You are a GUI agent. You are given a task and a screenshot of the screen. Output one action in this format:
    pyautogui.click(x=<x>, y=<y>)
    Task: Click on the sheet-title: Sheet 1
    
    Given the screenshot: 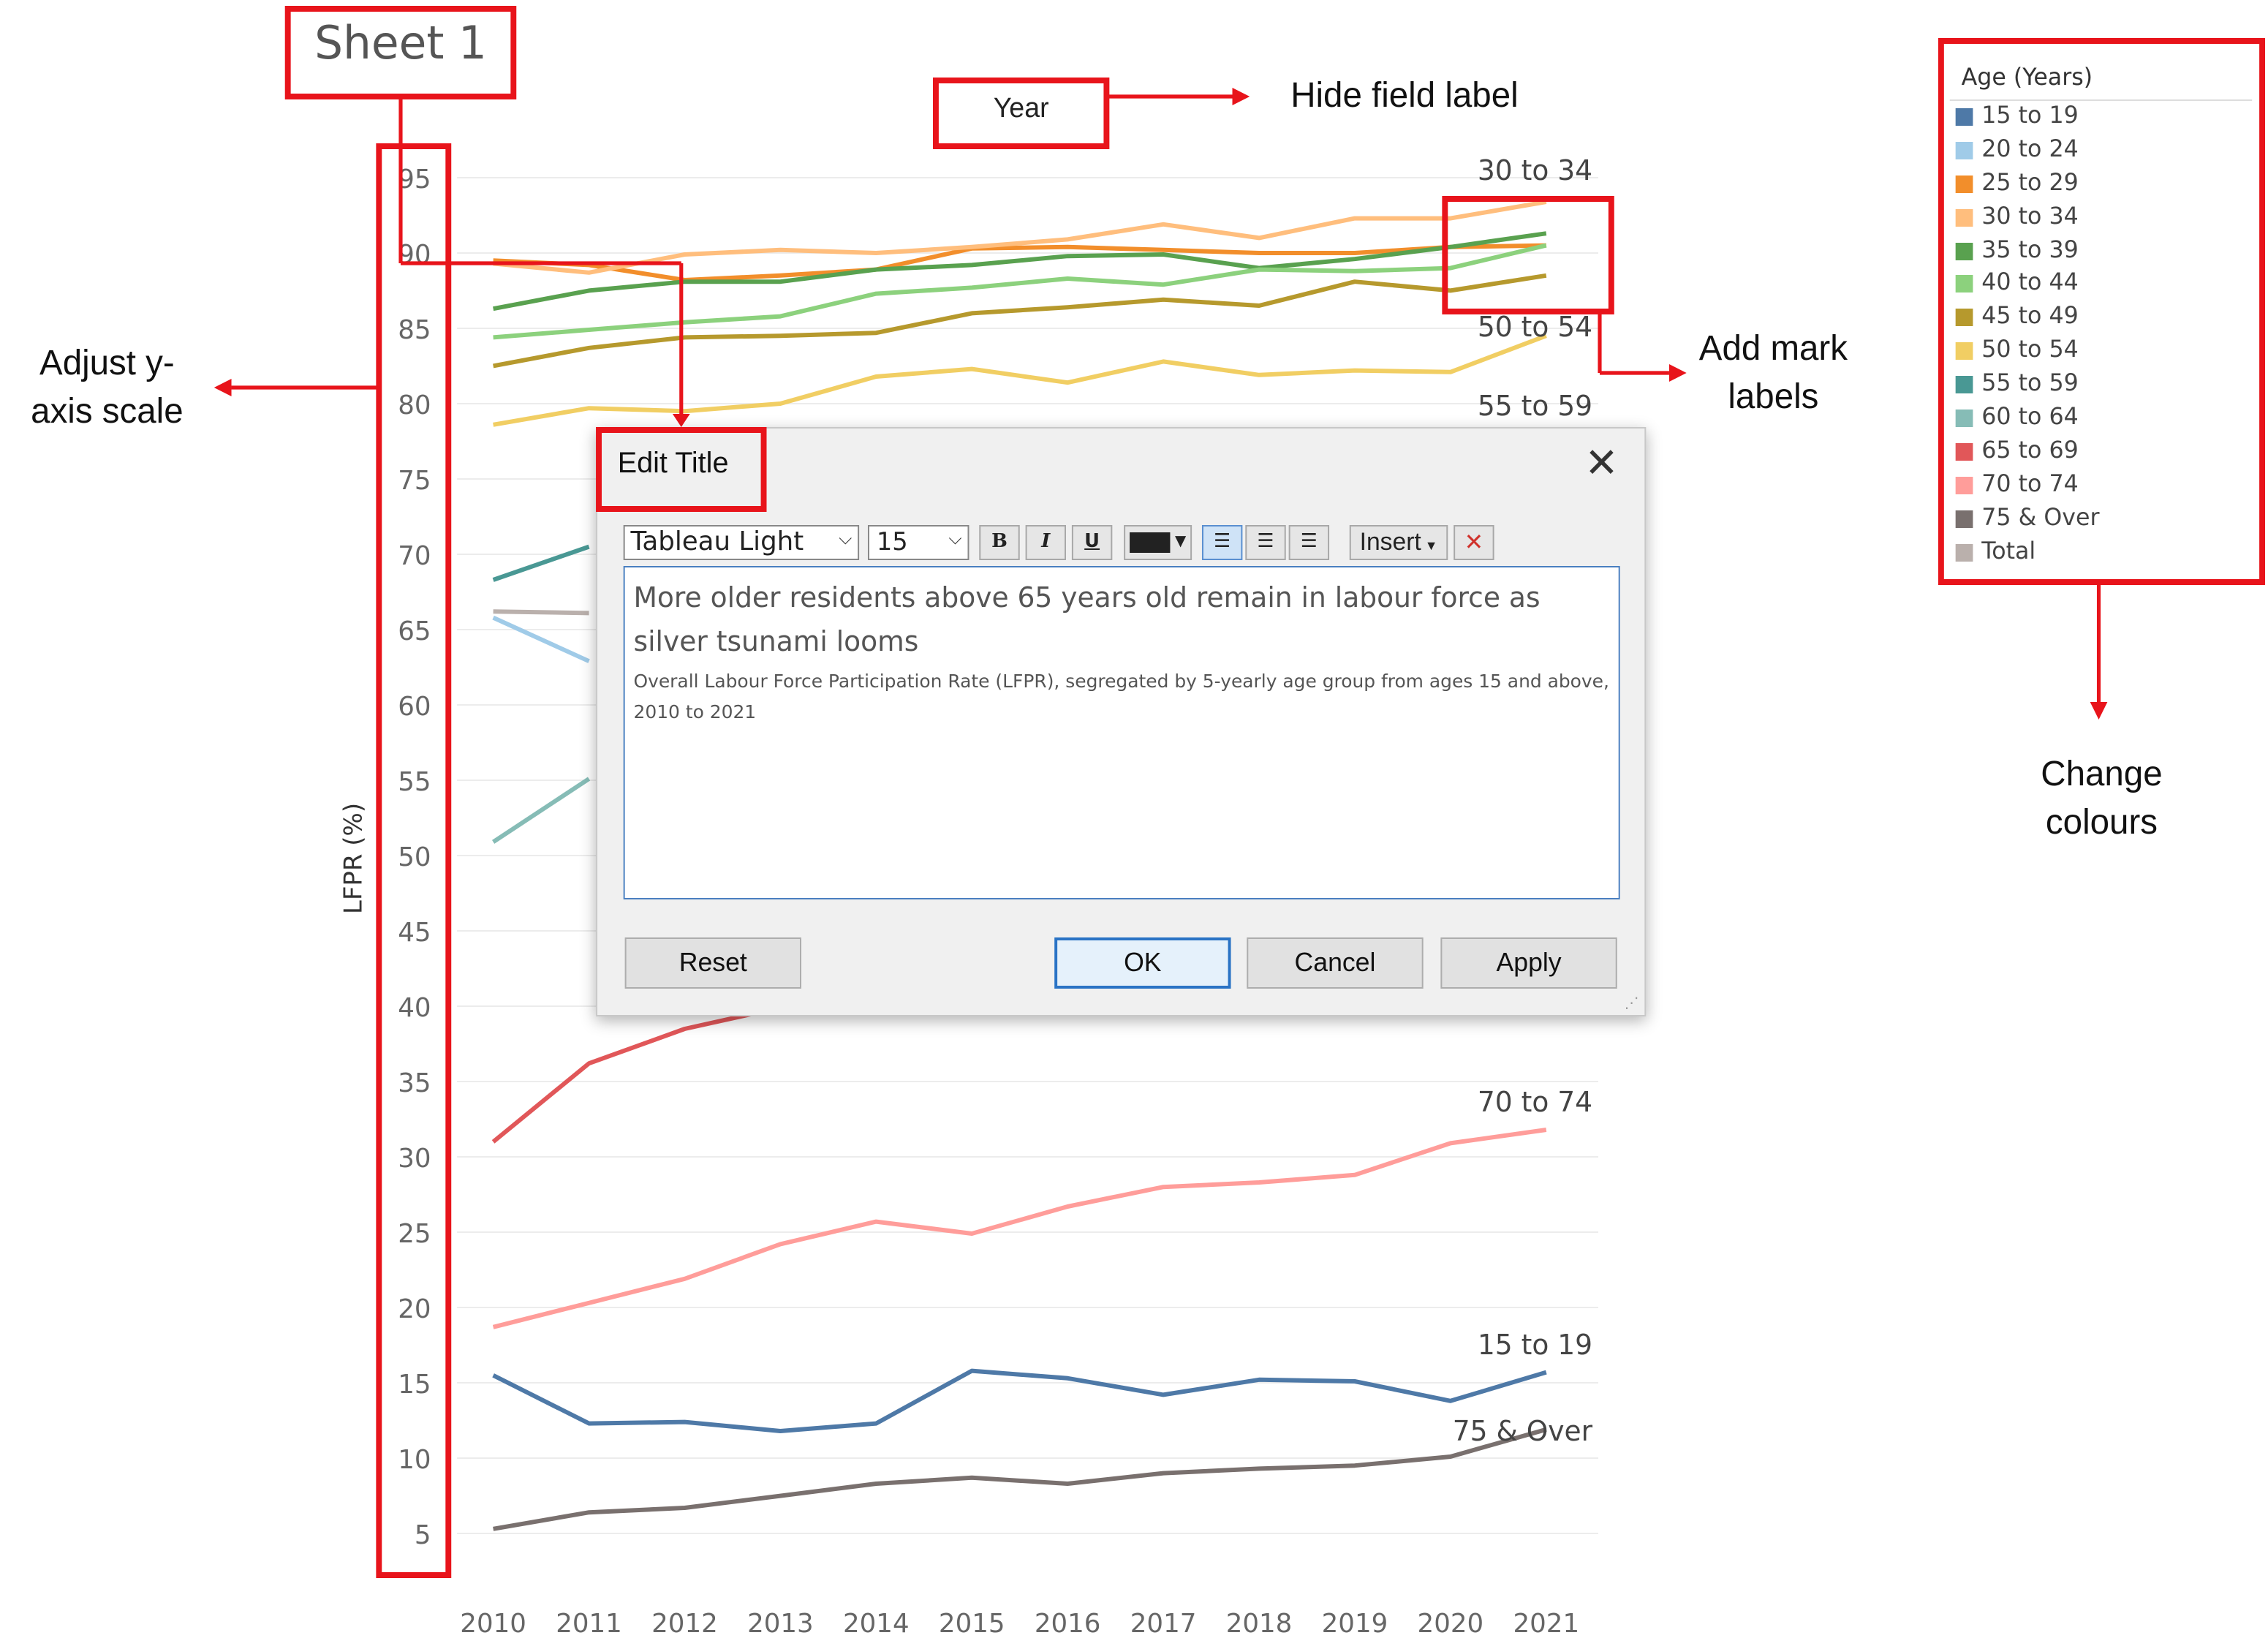 What is the action you would take?
    pyautogui.click(x=400, y=44)
    